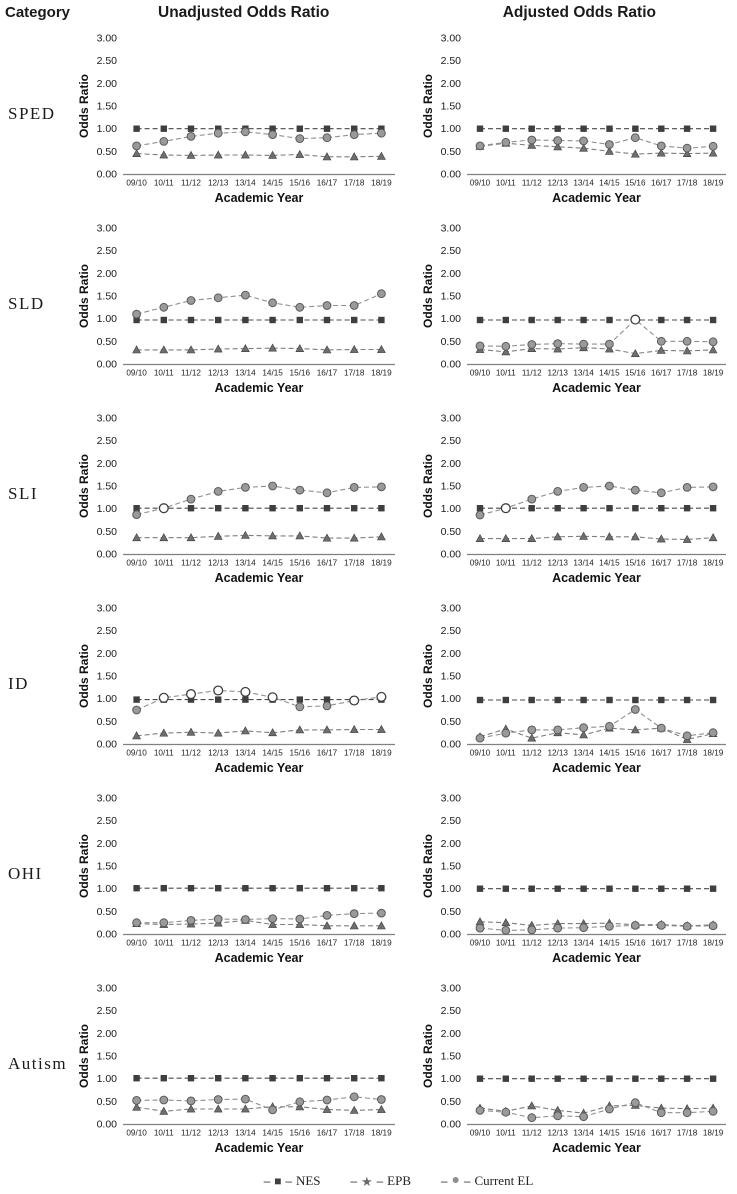 This screenshot has width=737, height=1194. Describe the element at coordinates (38, 12) in the screenshot. I see `category-header: Category` at that location.